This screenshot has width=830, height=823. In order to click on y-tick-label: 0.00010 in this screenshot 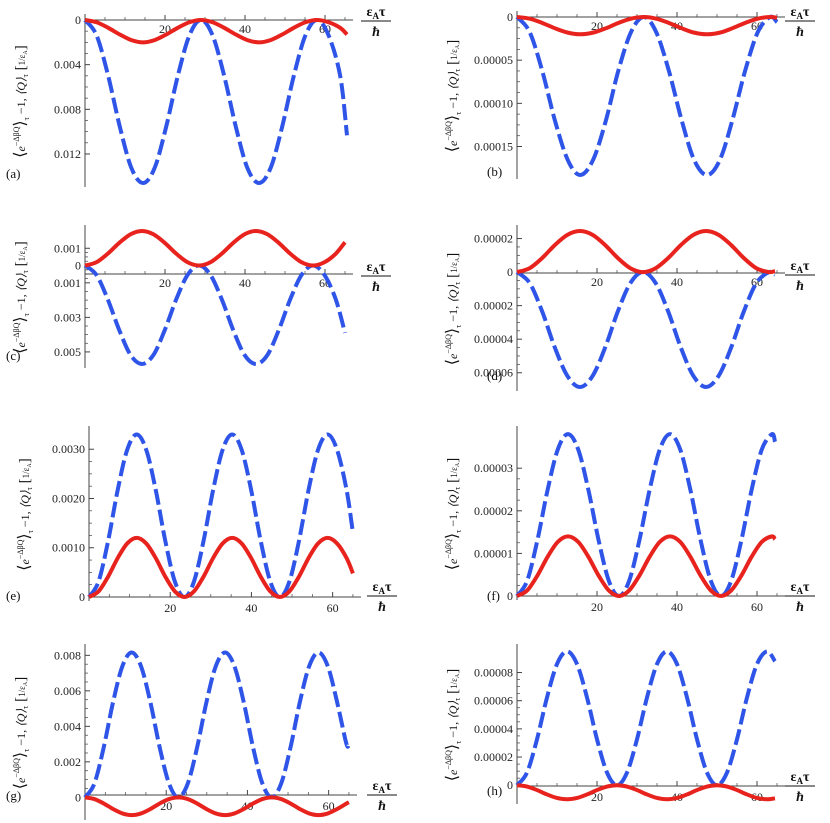, I will do `click(493, 103)`.